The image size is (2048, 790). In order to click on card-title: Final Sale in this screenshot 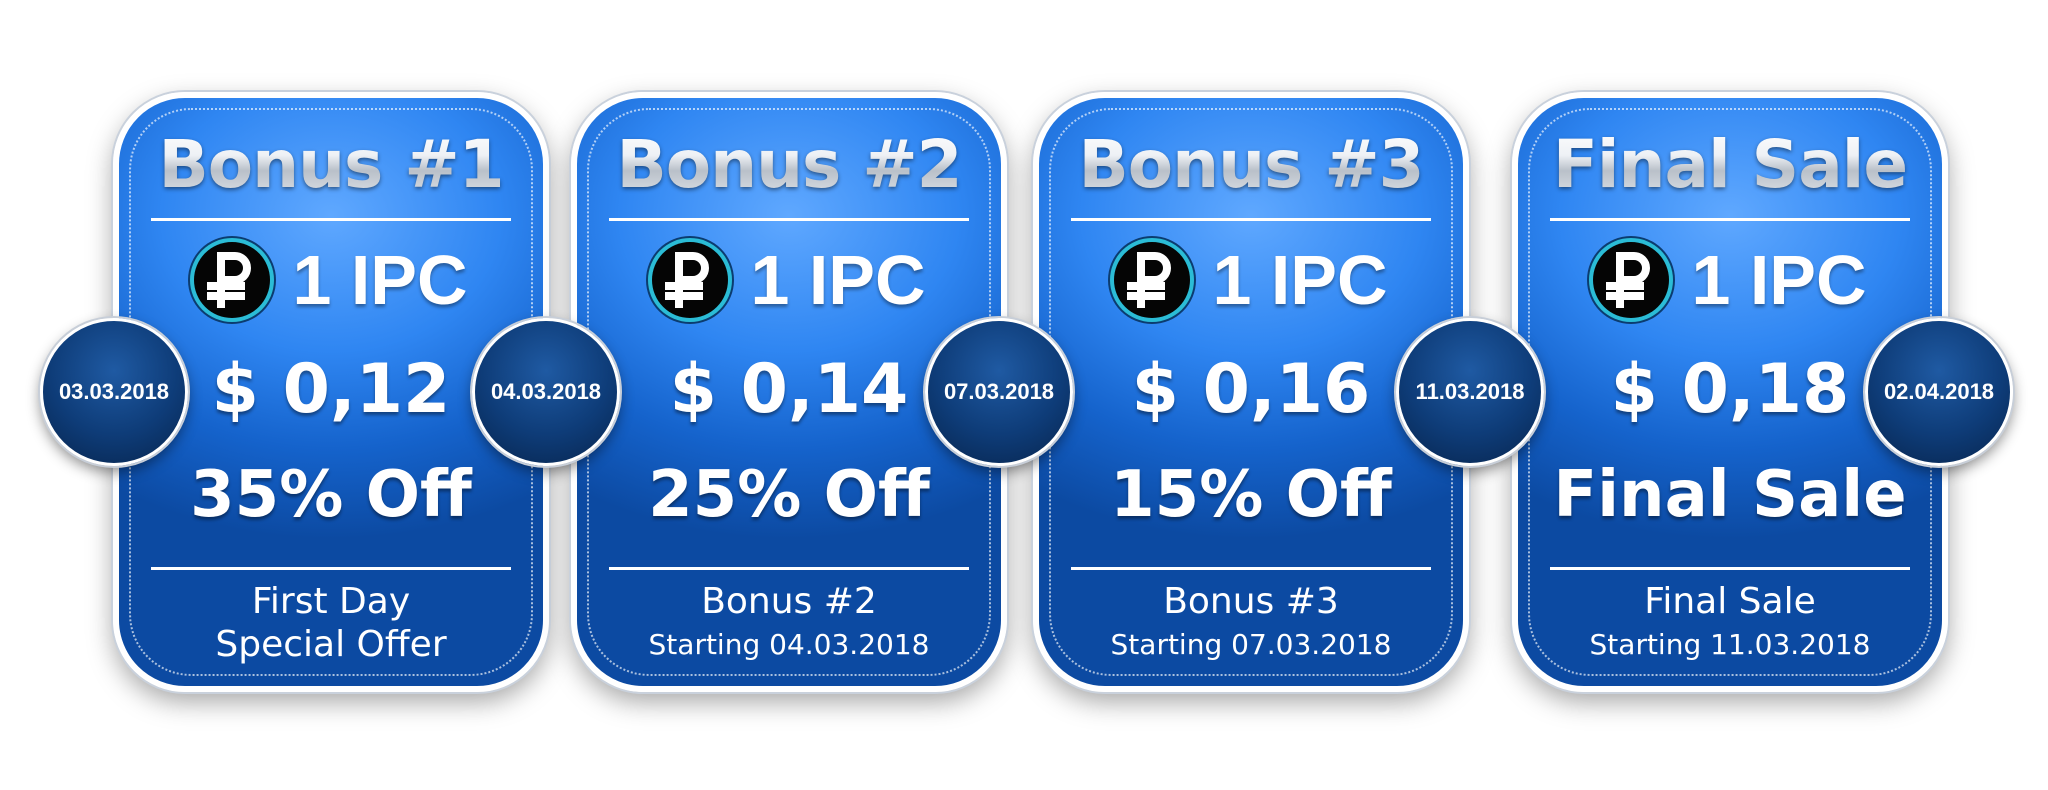, I will do `click(1730, 164)`.